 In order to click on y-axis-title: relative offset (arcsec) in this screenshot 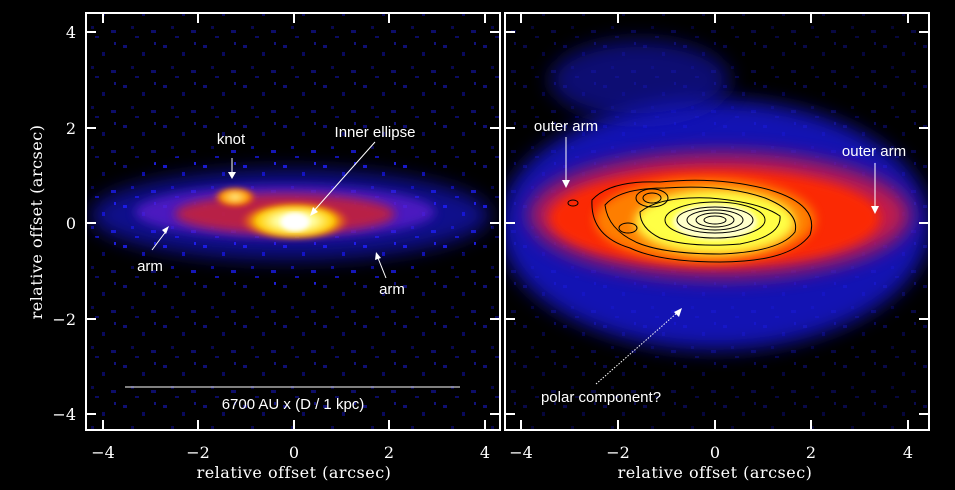, I will do `click(36, 222)`.